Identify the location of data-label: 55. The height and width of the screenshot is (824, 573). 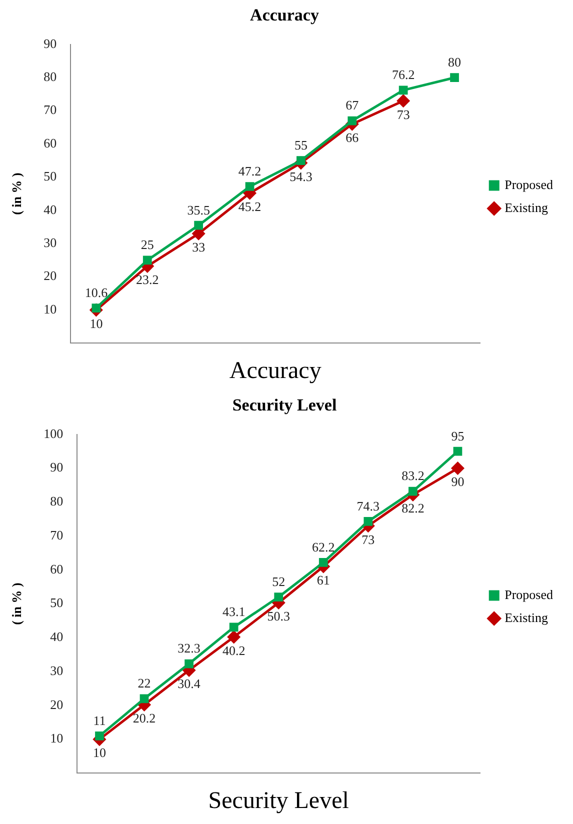
(301, 145).